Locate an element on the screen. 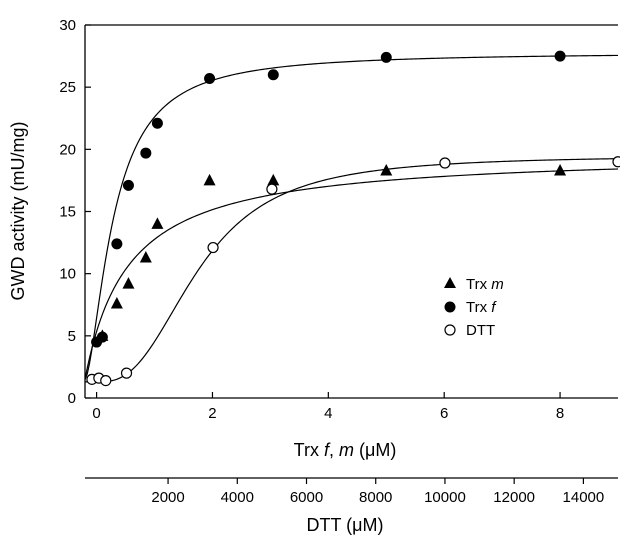 The height and width of the screenshot is (542, 620). dtt-axis: 2000 4000 6000 8000 10000 12000 14000 is located at coordinates (351, 491).